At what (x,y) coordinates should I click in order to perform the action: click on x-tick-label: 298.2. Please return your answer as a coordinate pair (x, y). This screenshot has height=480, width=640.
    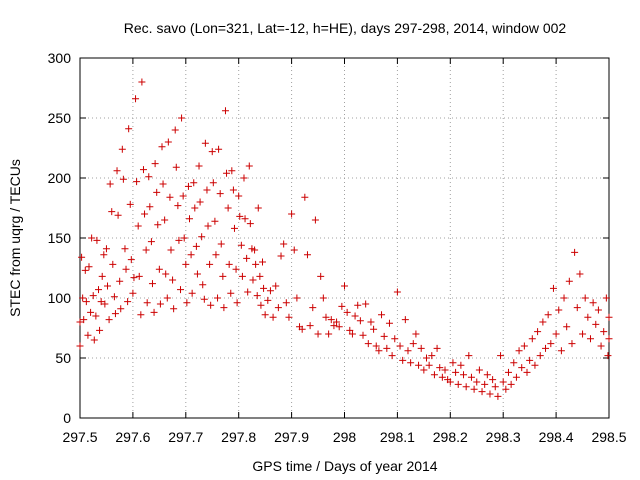
    Looking at the image, I should click on (450, 437).